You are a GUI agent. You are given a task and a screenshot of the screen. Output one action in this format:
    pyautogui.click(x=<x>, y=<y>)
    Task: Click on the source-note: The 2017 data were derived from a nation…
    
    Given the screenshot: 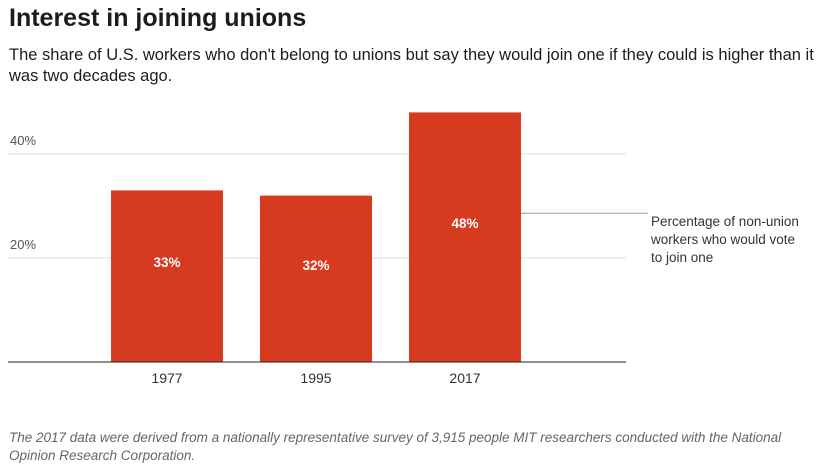 What is the action you would take?
    pyautogui.click(x=395, y=446)
    